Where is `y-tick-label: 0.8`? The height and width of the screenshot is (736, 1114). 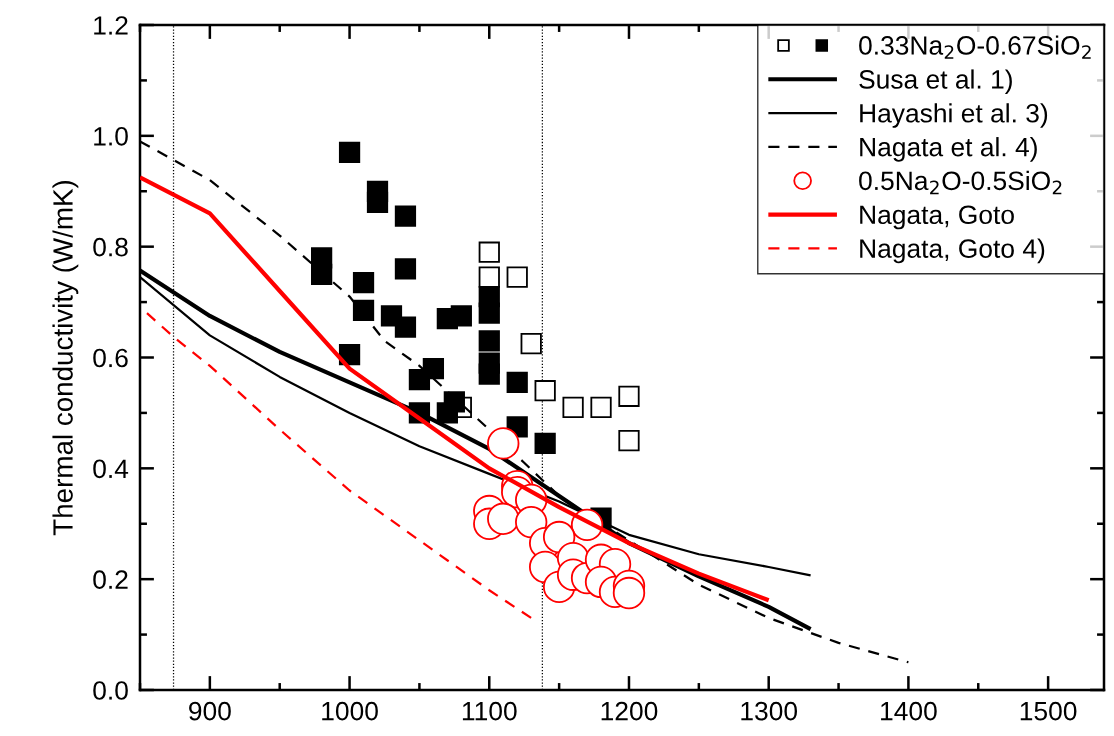
y-tick-label: 0.8 is located at coordinates (110, 247).